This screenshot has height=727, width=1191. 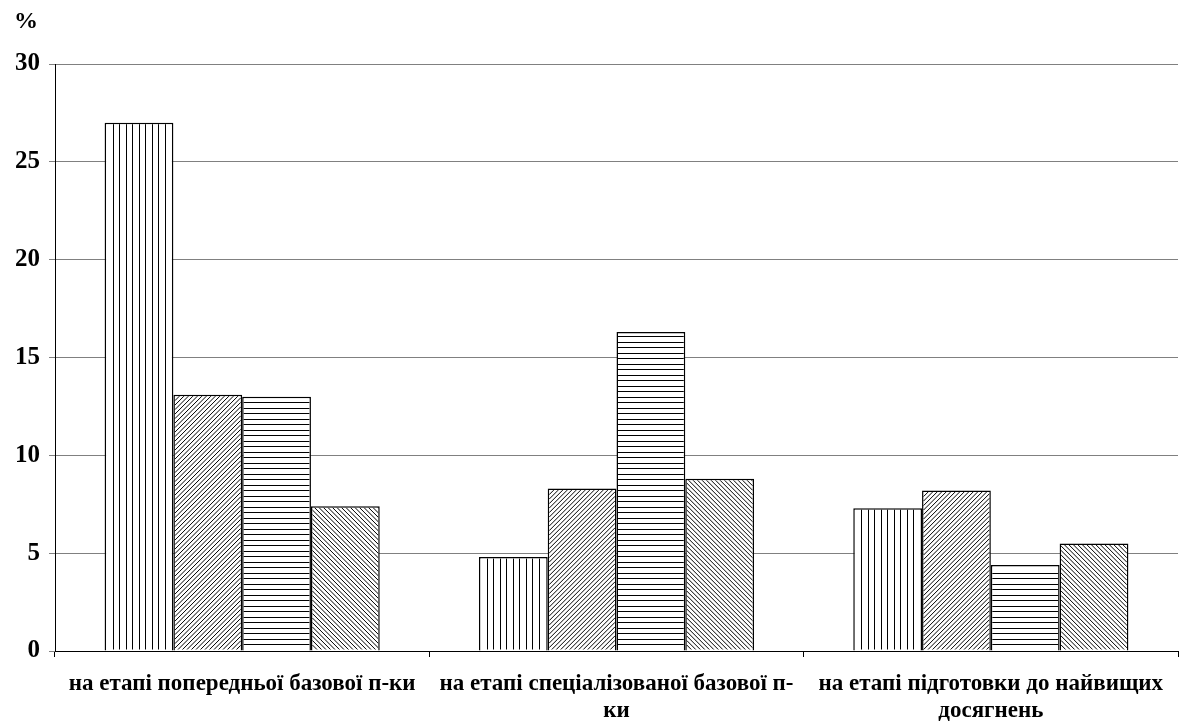 I want to click on y-tick-label: 15, so click(x=27, y=355).